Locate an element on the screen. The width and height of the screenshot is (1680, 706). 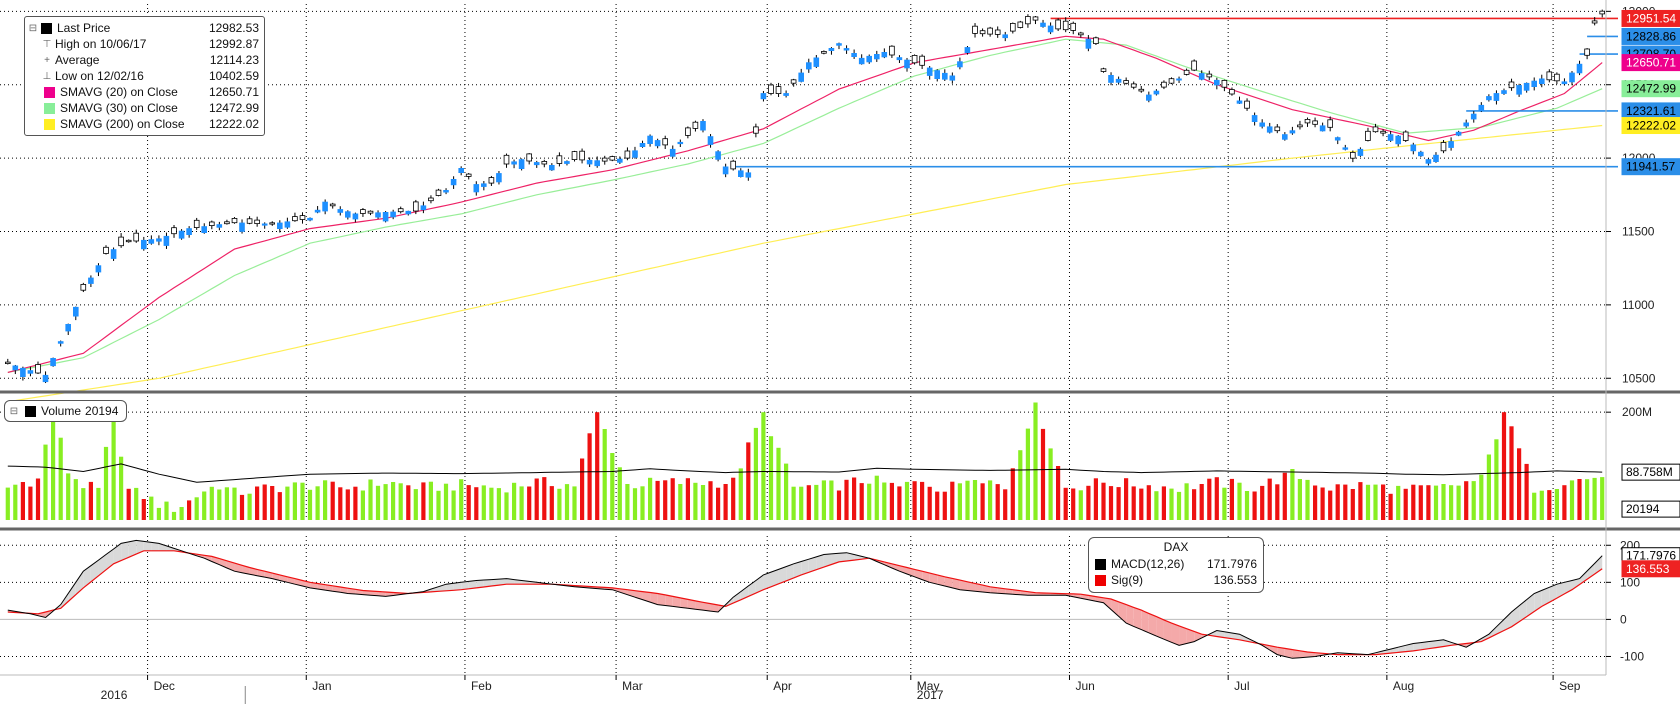
legend-label: SMAVG (20) on Close is located at coordinates (119, 92).